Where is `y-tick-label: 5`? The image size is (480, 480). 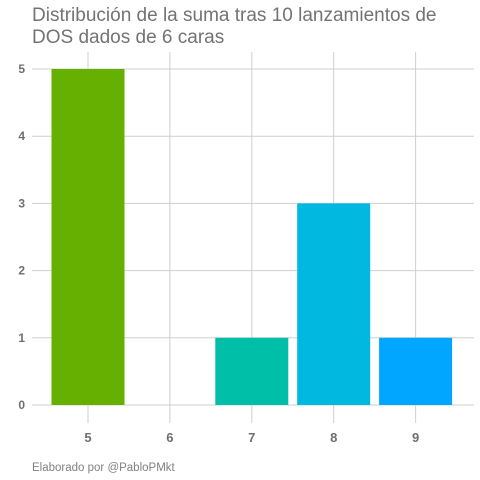 y-tick-label: 5 is located at coordinates (21, 69).